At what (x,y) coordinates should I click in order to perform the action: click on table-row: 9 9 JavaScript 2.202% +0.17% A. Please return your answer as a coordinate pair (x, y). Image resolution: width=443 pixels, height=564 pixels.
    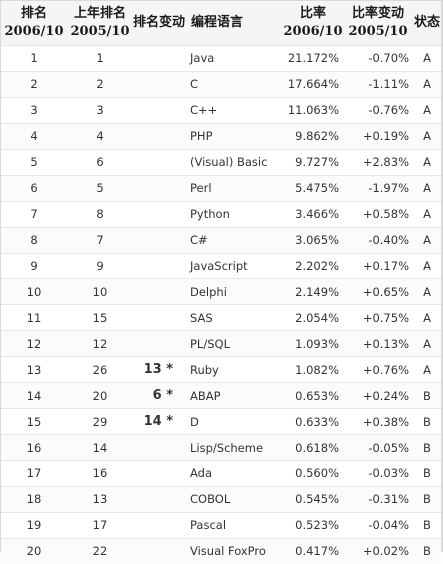
    Looking at the image, I should click on (221, 265).